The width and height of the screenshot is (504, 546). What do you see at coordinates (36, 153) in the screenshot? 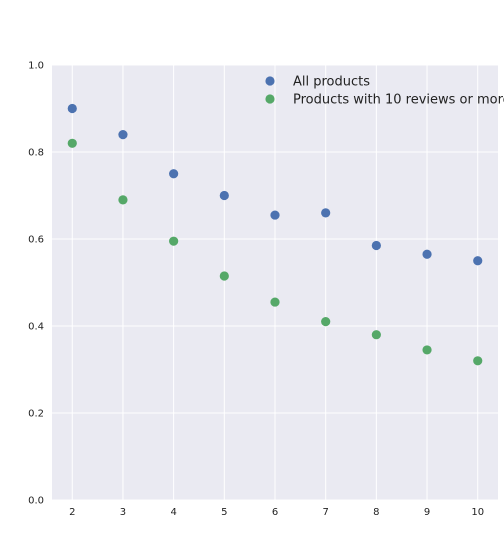
I see `y-tick-label: 0.8` at bounding box center [36, 153].